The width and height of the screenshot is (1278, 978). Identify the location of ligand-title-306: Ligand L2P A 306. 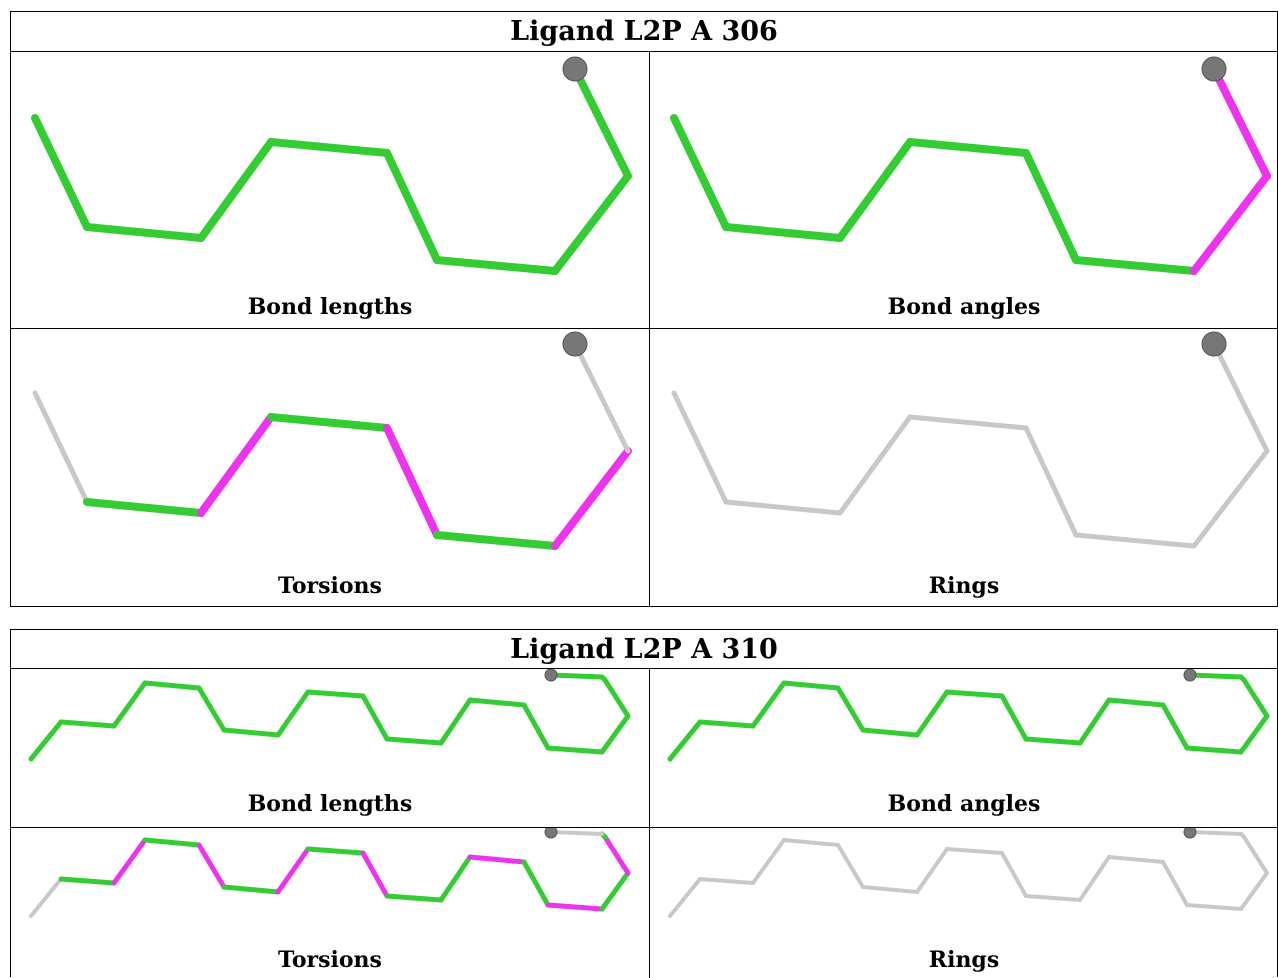
(644, 31).